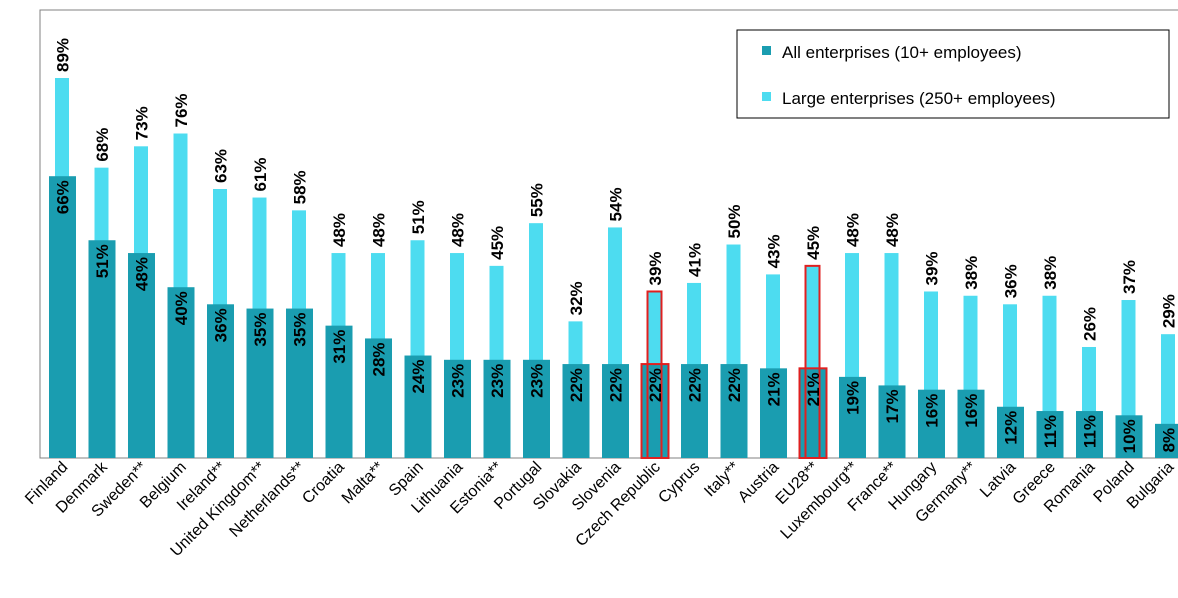  I want to click on data-label-large-estonia: 45%, so click(497, 243).